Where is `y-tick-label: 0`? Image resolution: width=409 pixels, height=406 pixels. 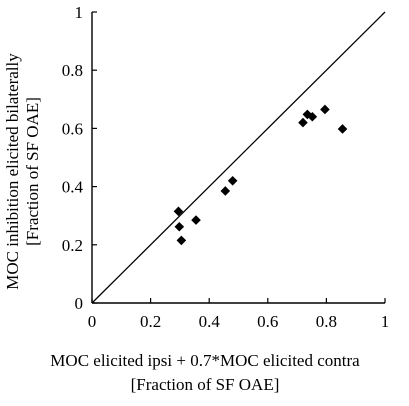 y-tick-label: 0 is located at coordinates (79, 303).